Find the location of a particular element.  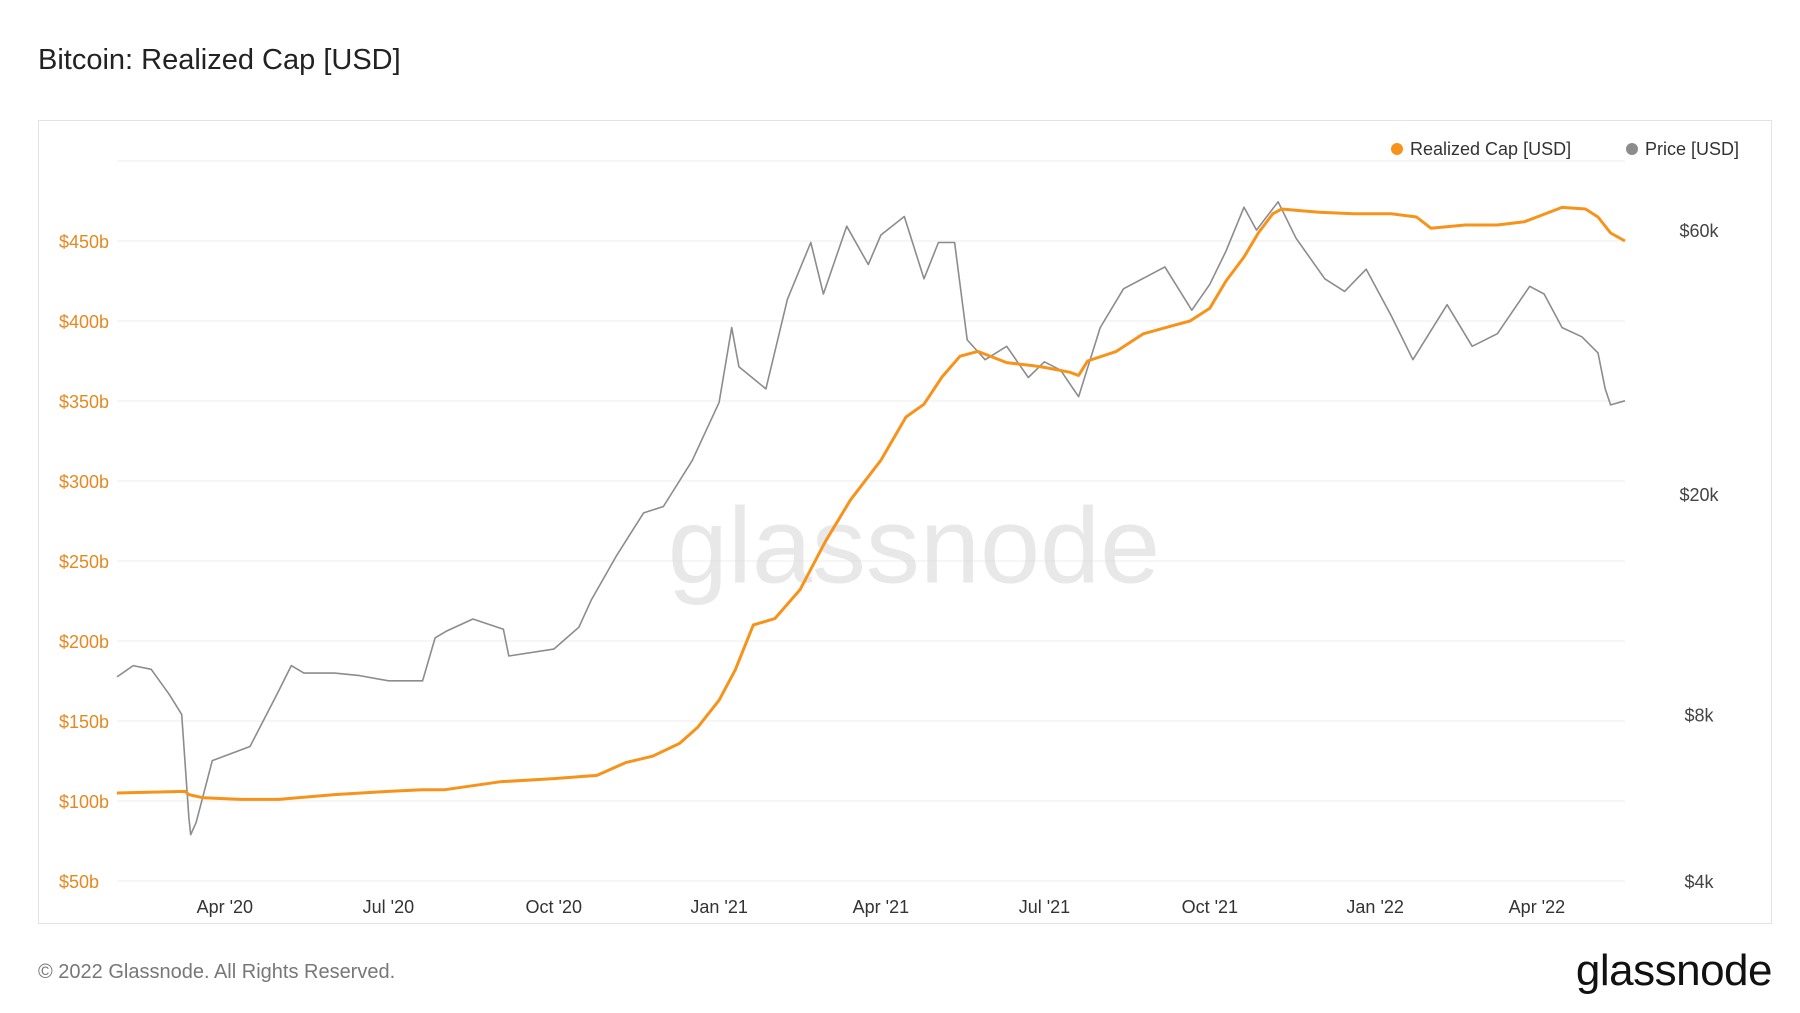

page-title: Bitcoin: Realized Cap [USD] is located at coordinates (219, 60).